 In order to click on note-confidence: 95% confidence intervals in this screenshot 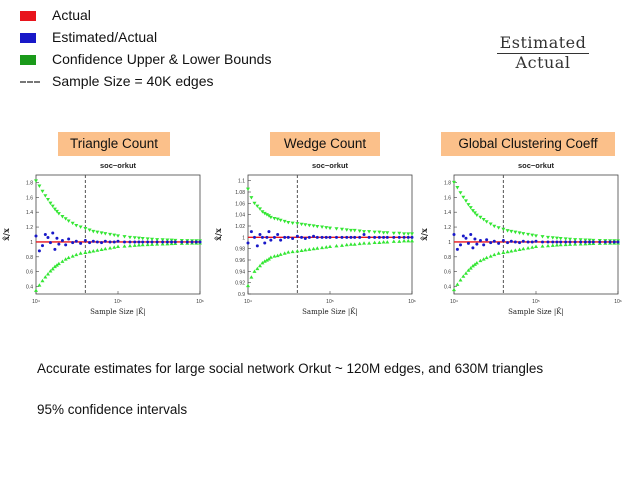, I will do `click(112, 409)`.